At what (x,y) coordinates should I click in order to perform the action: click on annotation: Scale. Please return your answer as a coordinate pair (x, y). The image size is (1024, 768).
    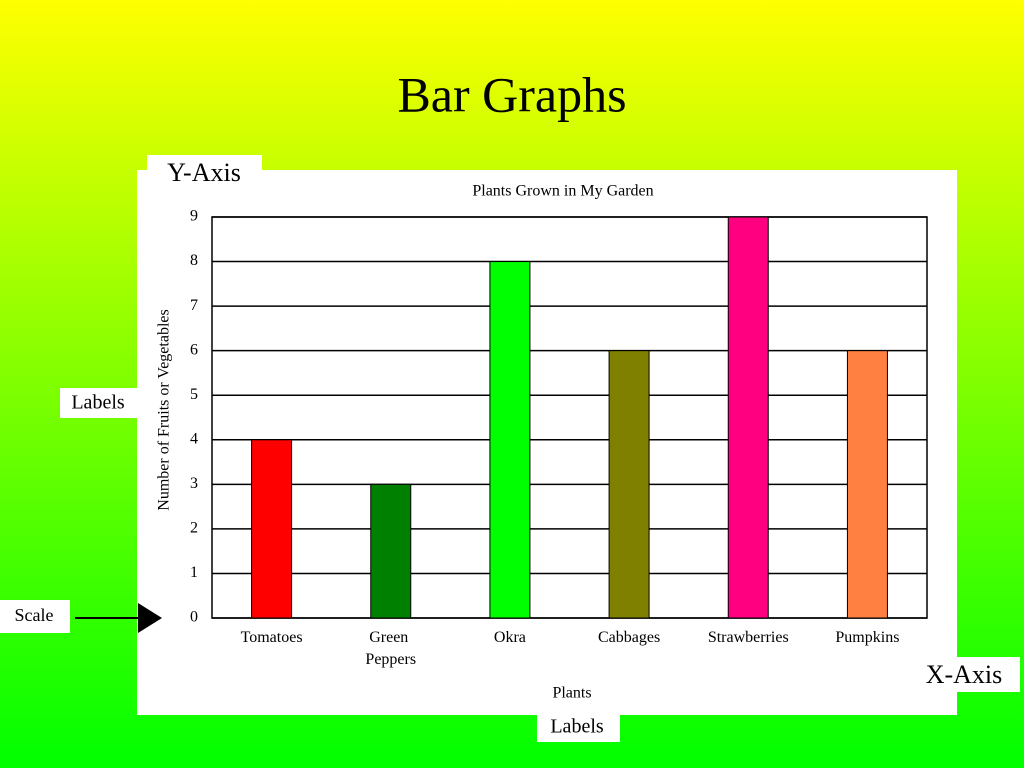
    Looking at the image, I should click on (34, 615).